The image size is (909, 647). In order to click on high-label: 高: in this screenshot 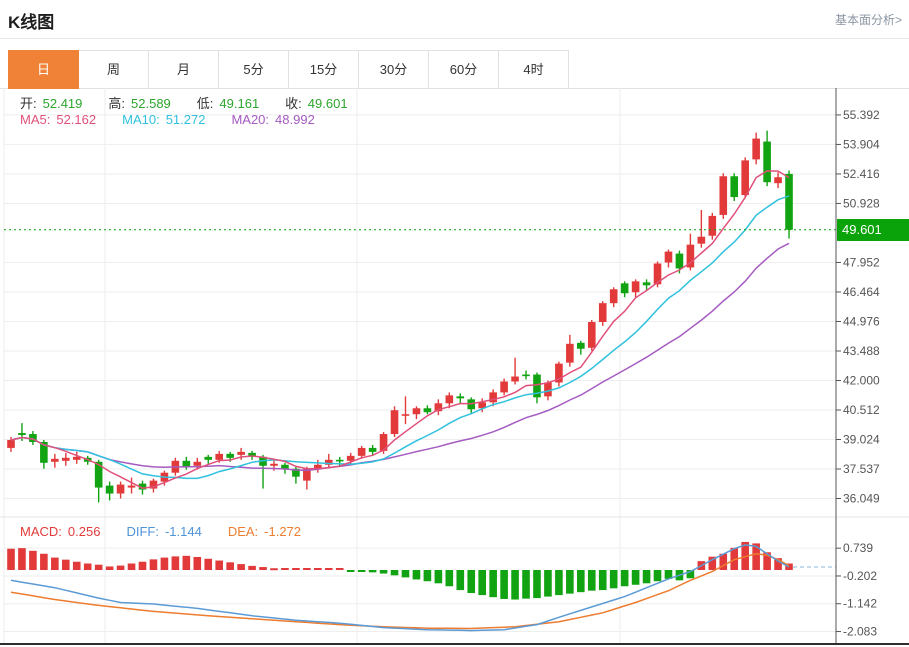, I will do `click(117, 103)`.